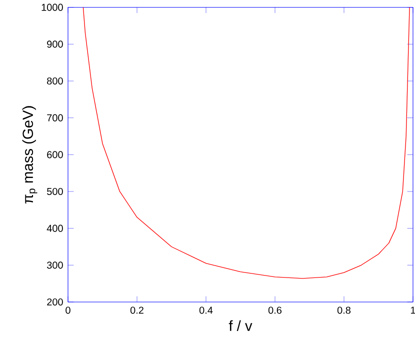 The height and width of the screenshot is (349, 415). Describe the element at coordinates (55, 302) in the screenshot. I see `y-tick-label: 200` at that location.